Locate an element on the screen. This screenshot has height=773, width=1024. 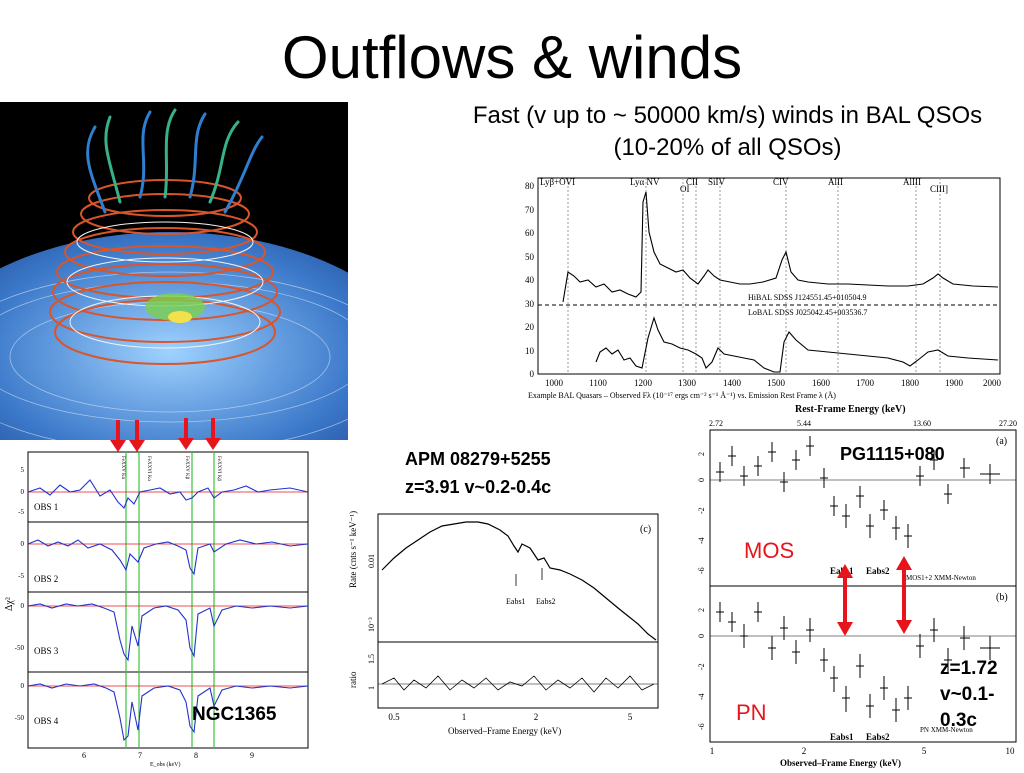
y-tick: 0.01 is located at coordinates (371, 561).